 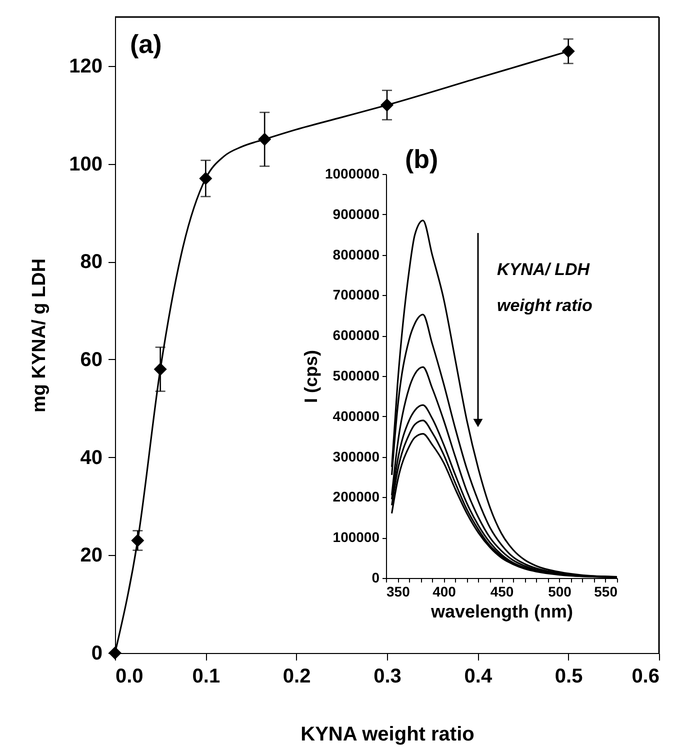 I want to click on y-tick-label: 1000000, so click(x=352, y=174).